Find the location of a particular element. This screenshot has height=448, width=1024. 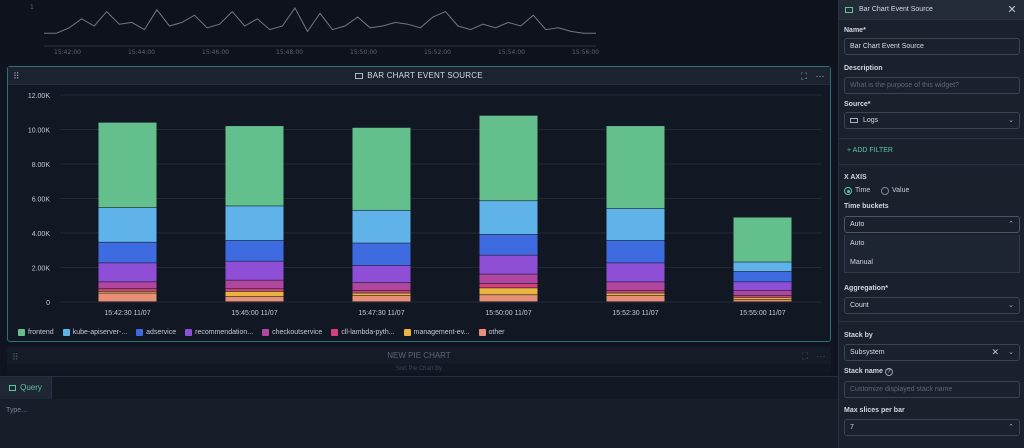

radio-time is located at coordinates (848, 191).